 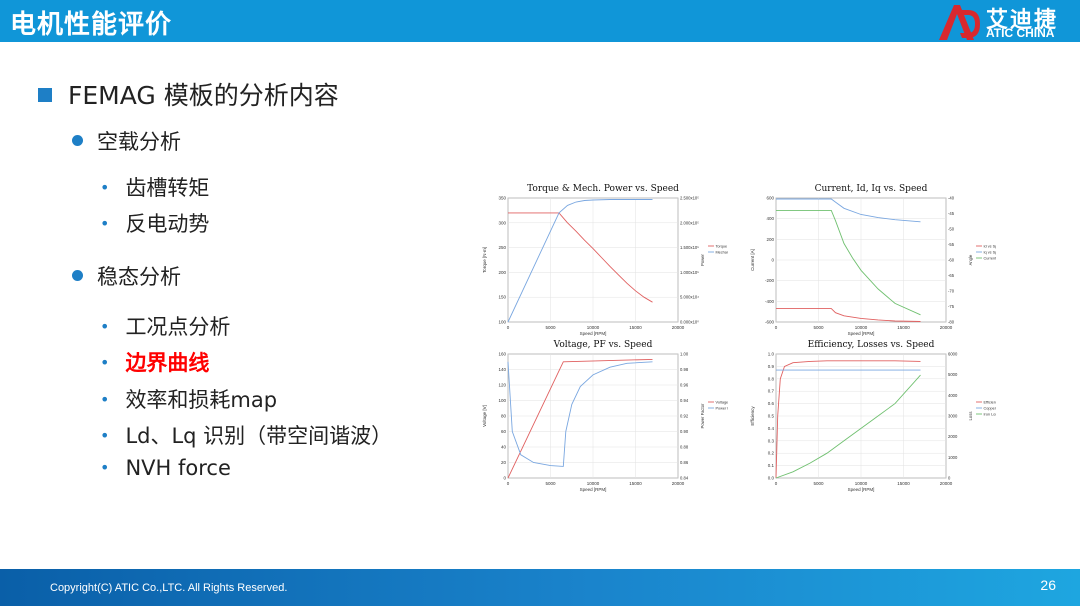 I want to click on y2-axis-label: Power, so click(x=702, y=259).